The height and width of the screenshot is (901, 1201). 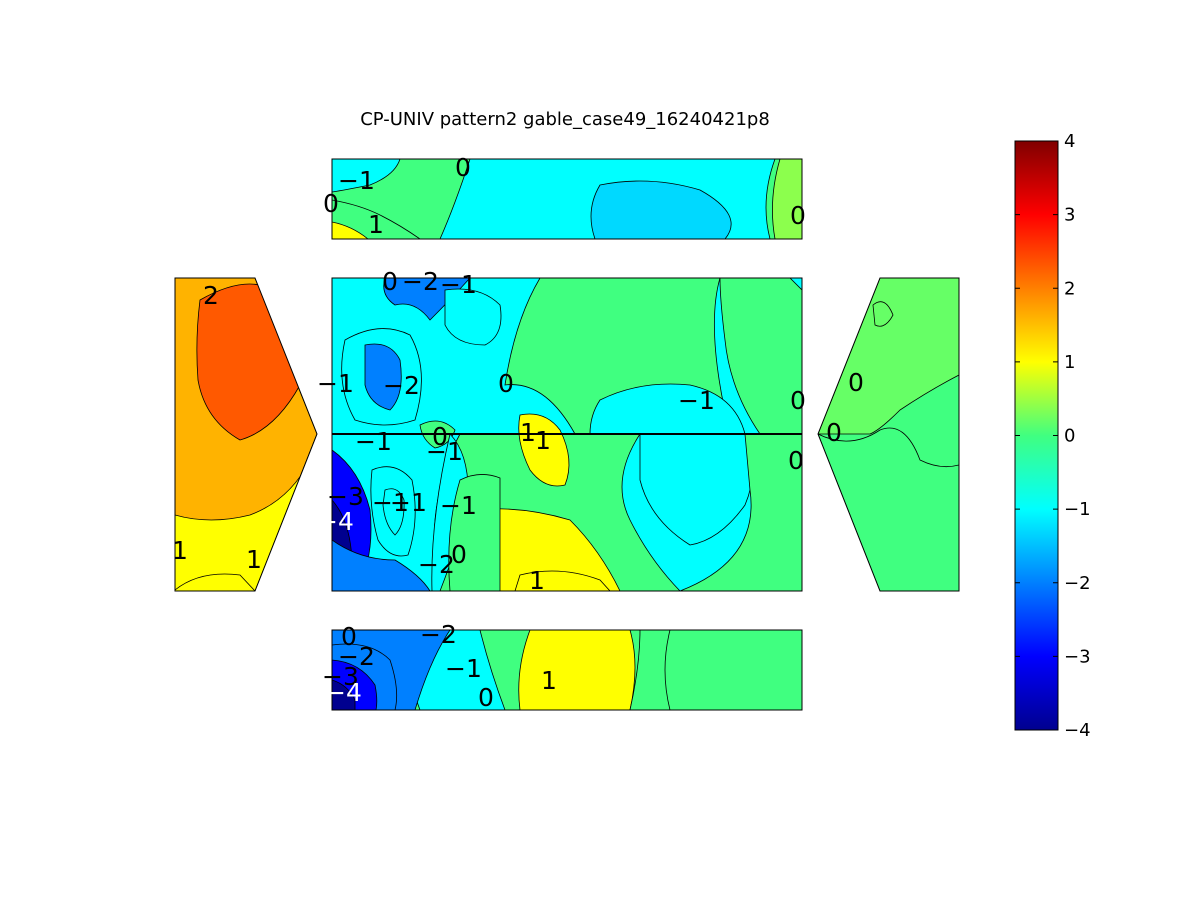 I want to click on panel-roof-border, so click(x=567, y=434).